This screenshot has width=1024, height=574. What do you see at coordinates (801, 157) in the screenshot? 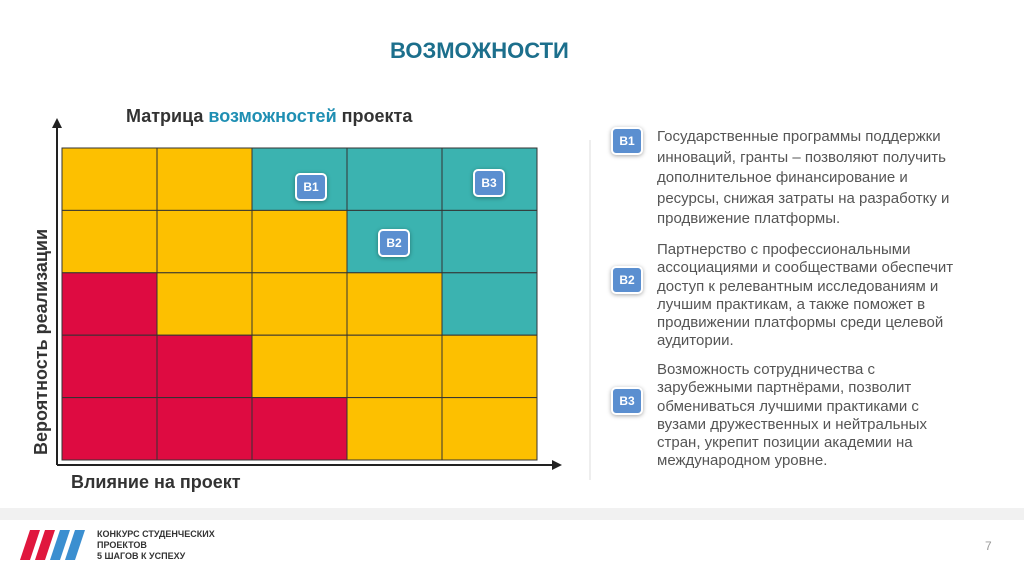
I see `text-line: инноваций, гранты – позволяют получить` at bounding box center [801, 157].